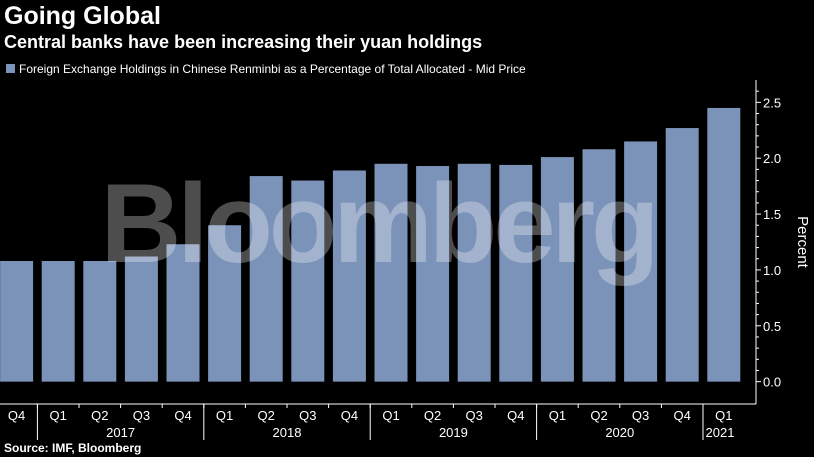 Image resolution: width=814 pixels, height=457 pixels. What do you see at coordinates (772, 326) in the screenshot?
I see `y-tick-label: 0.5` at bounding box center [772, 326].